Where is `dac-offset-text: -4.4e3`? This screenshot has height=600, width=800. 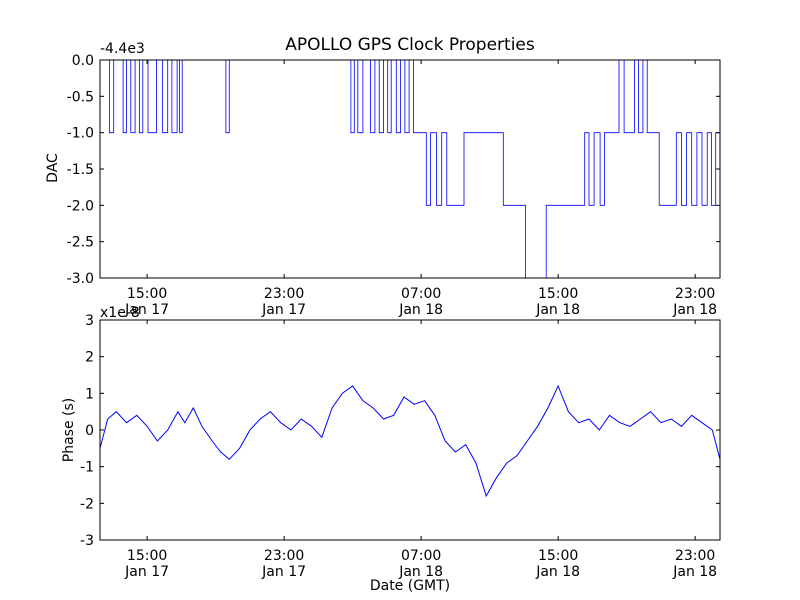 dac-offset-text: -4.4e3 is located at coordinates (122, 49).